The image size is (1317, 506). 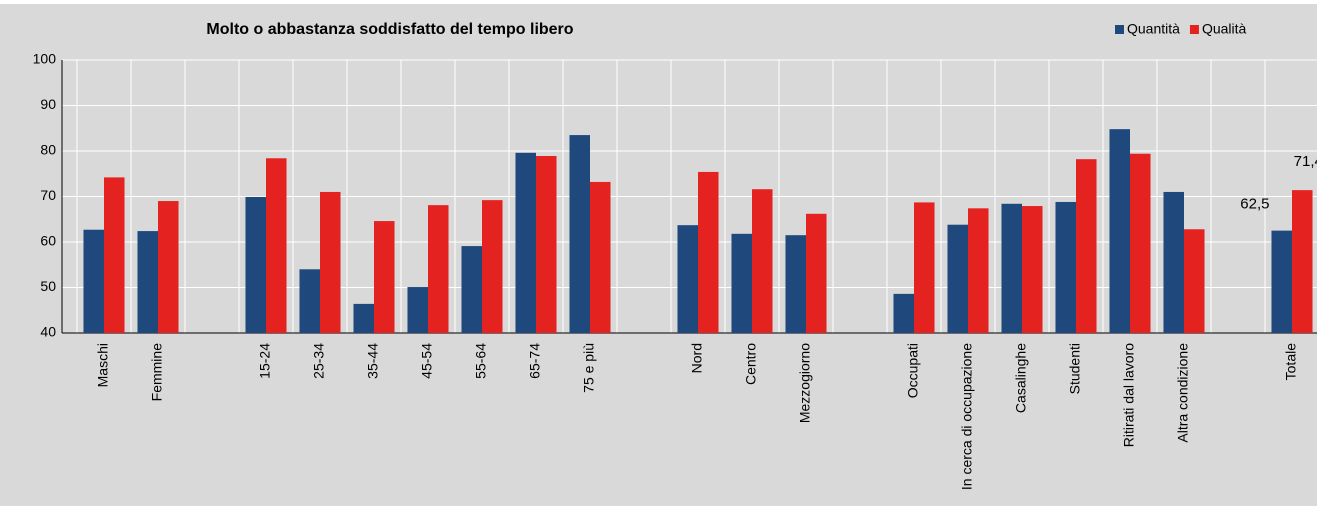 What do you see at coordinates (697, 358) in the screenshot?
I see `x-tick-label: Nord` at bounding box center [697, 358].